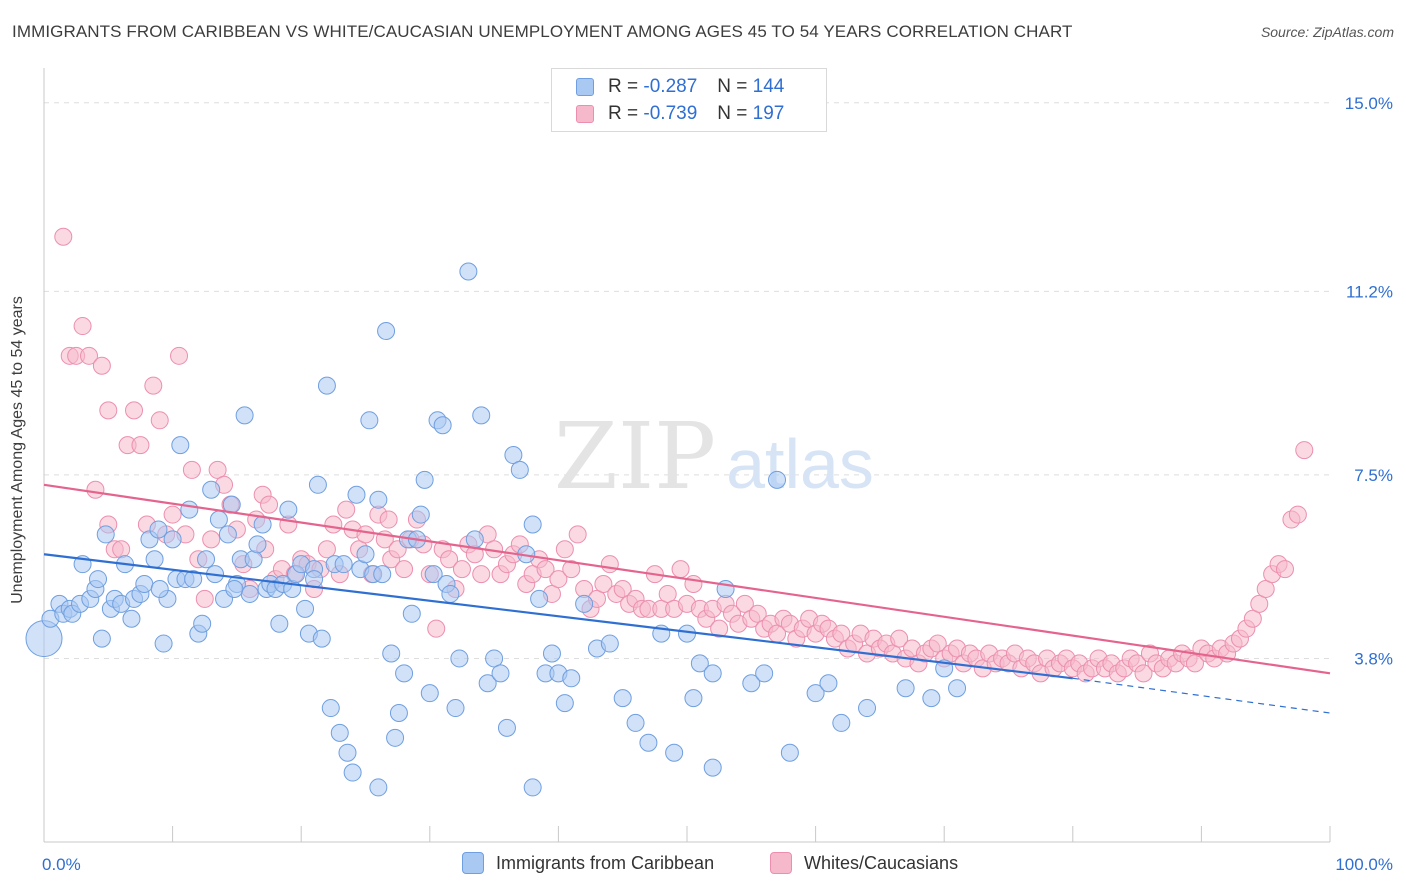 This screenshot has width=1406, height=892. Describe the element at coordinates (670, 86) in the screenshot. I see `legend-r-value: -0.287` at that location.